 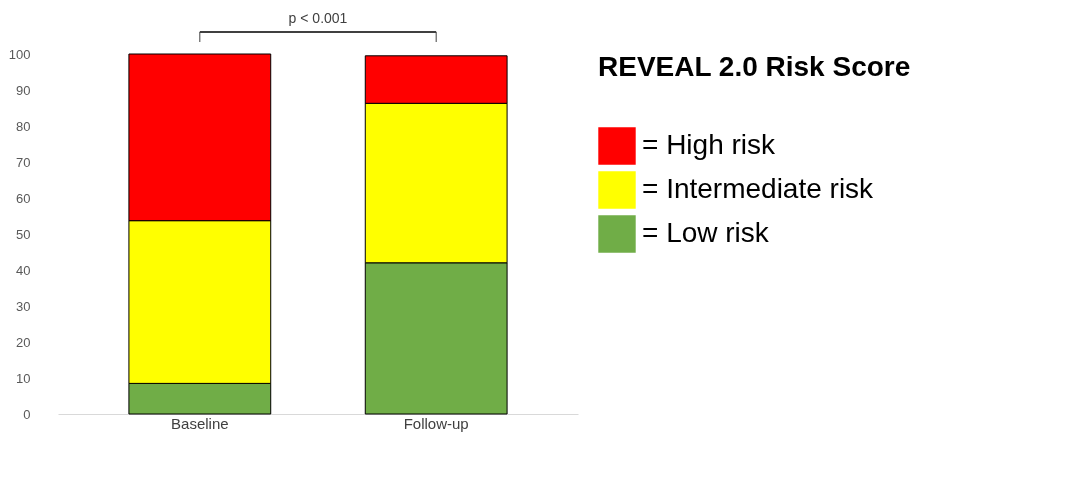 I want to click on y-tick-label: 80, so click(x=23, y=126).